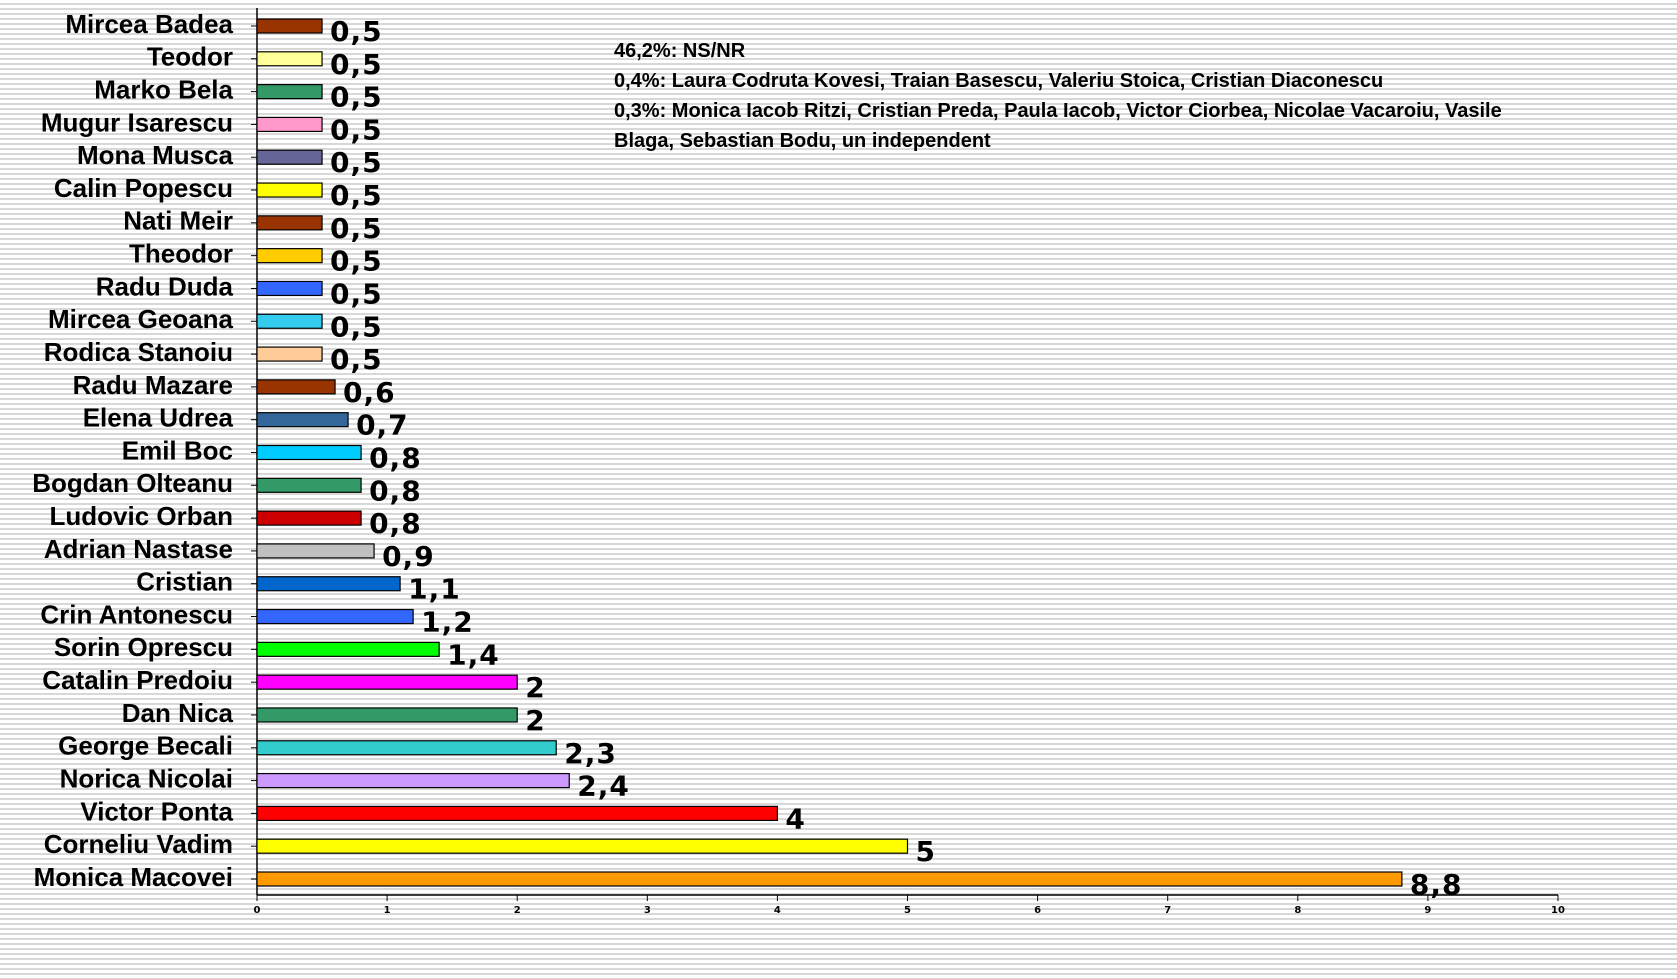 The height and width of the screenshot is (979, 1677). I want to click on x-tick-label: 8, so click(1297, 910).